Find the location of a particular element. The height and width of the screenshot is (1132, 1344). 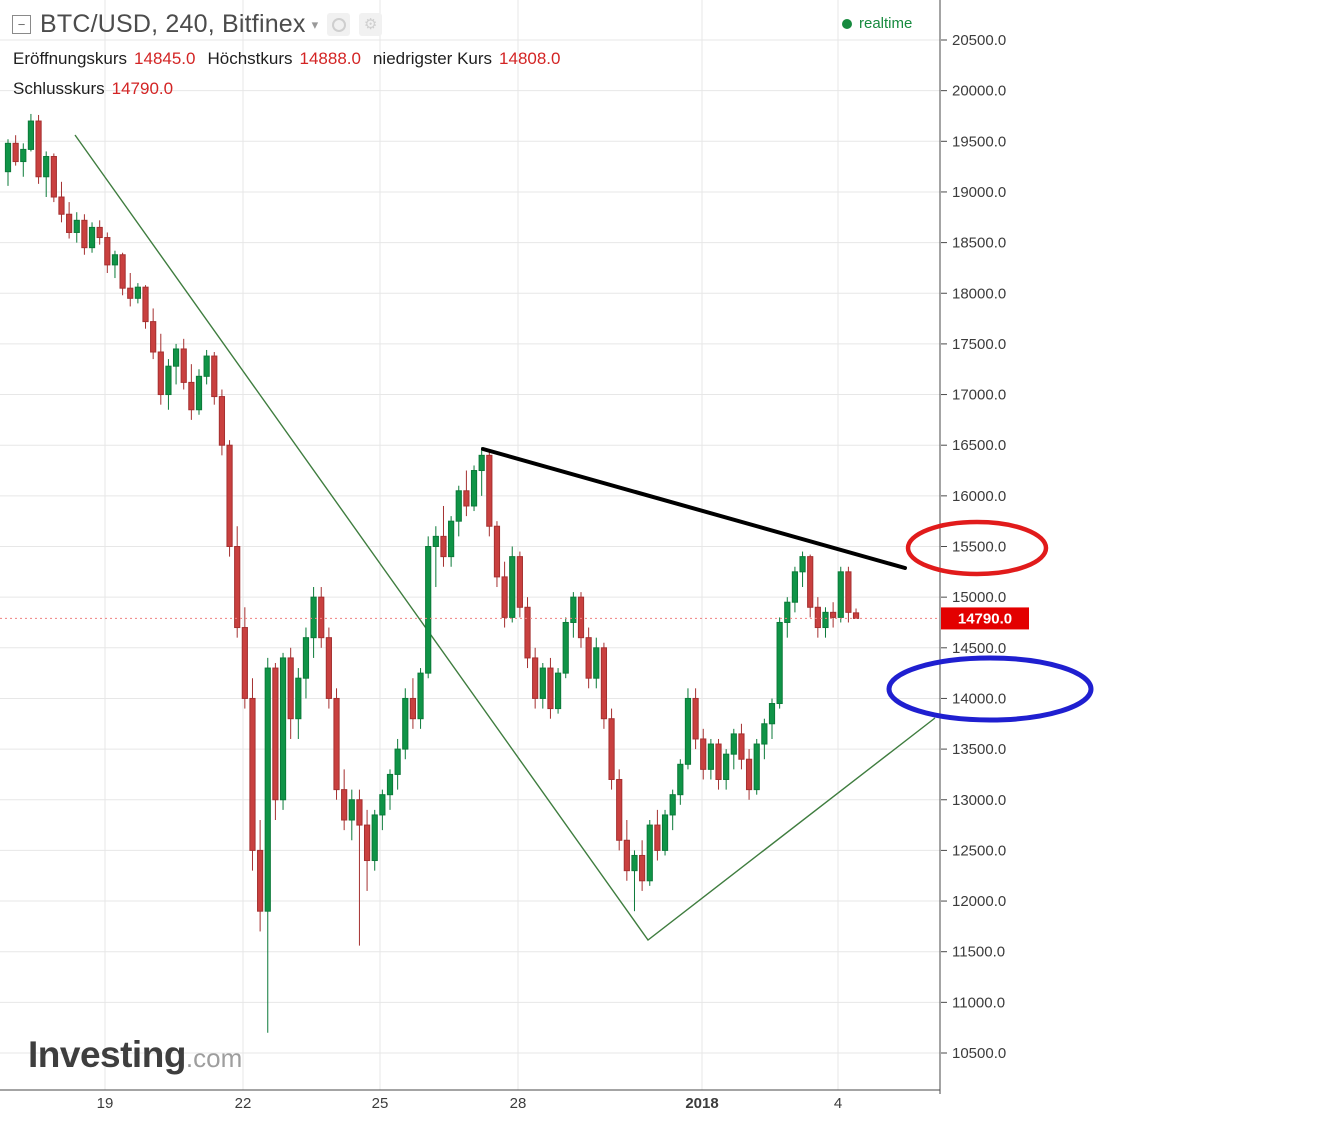

black-trendline is located at coordinates (694, 508).